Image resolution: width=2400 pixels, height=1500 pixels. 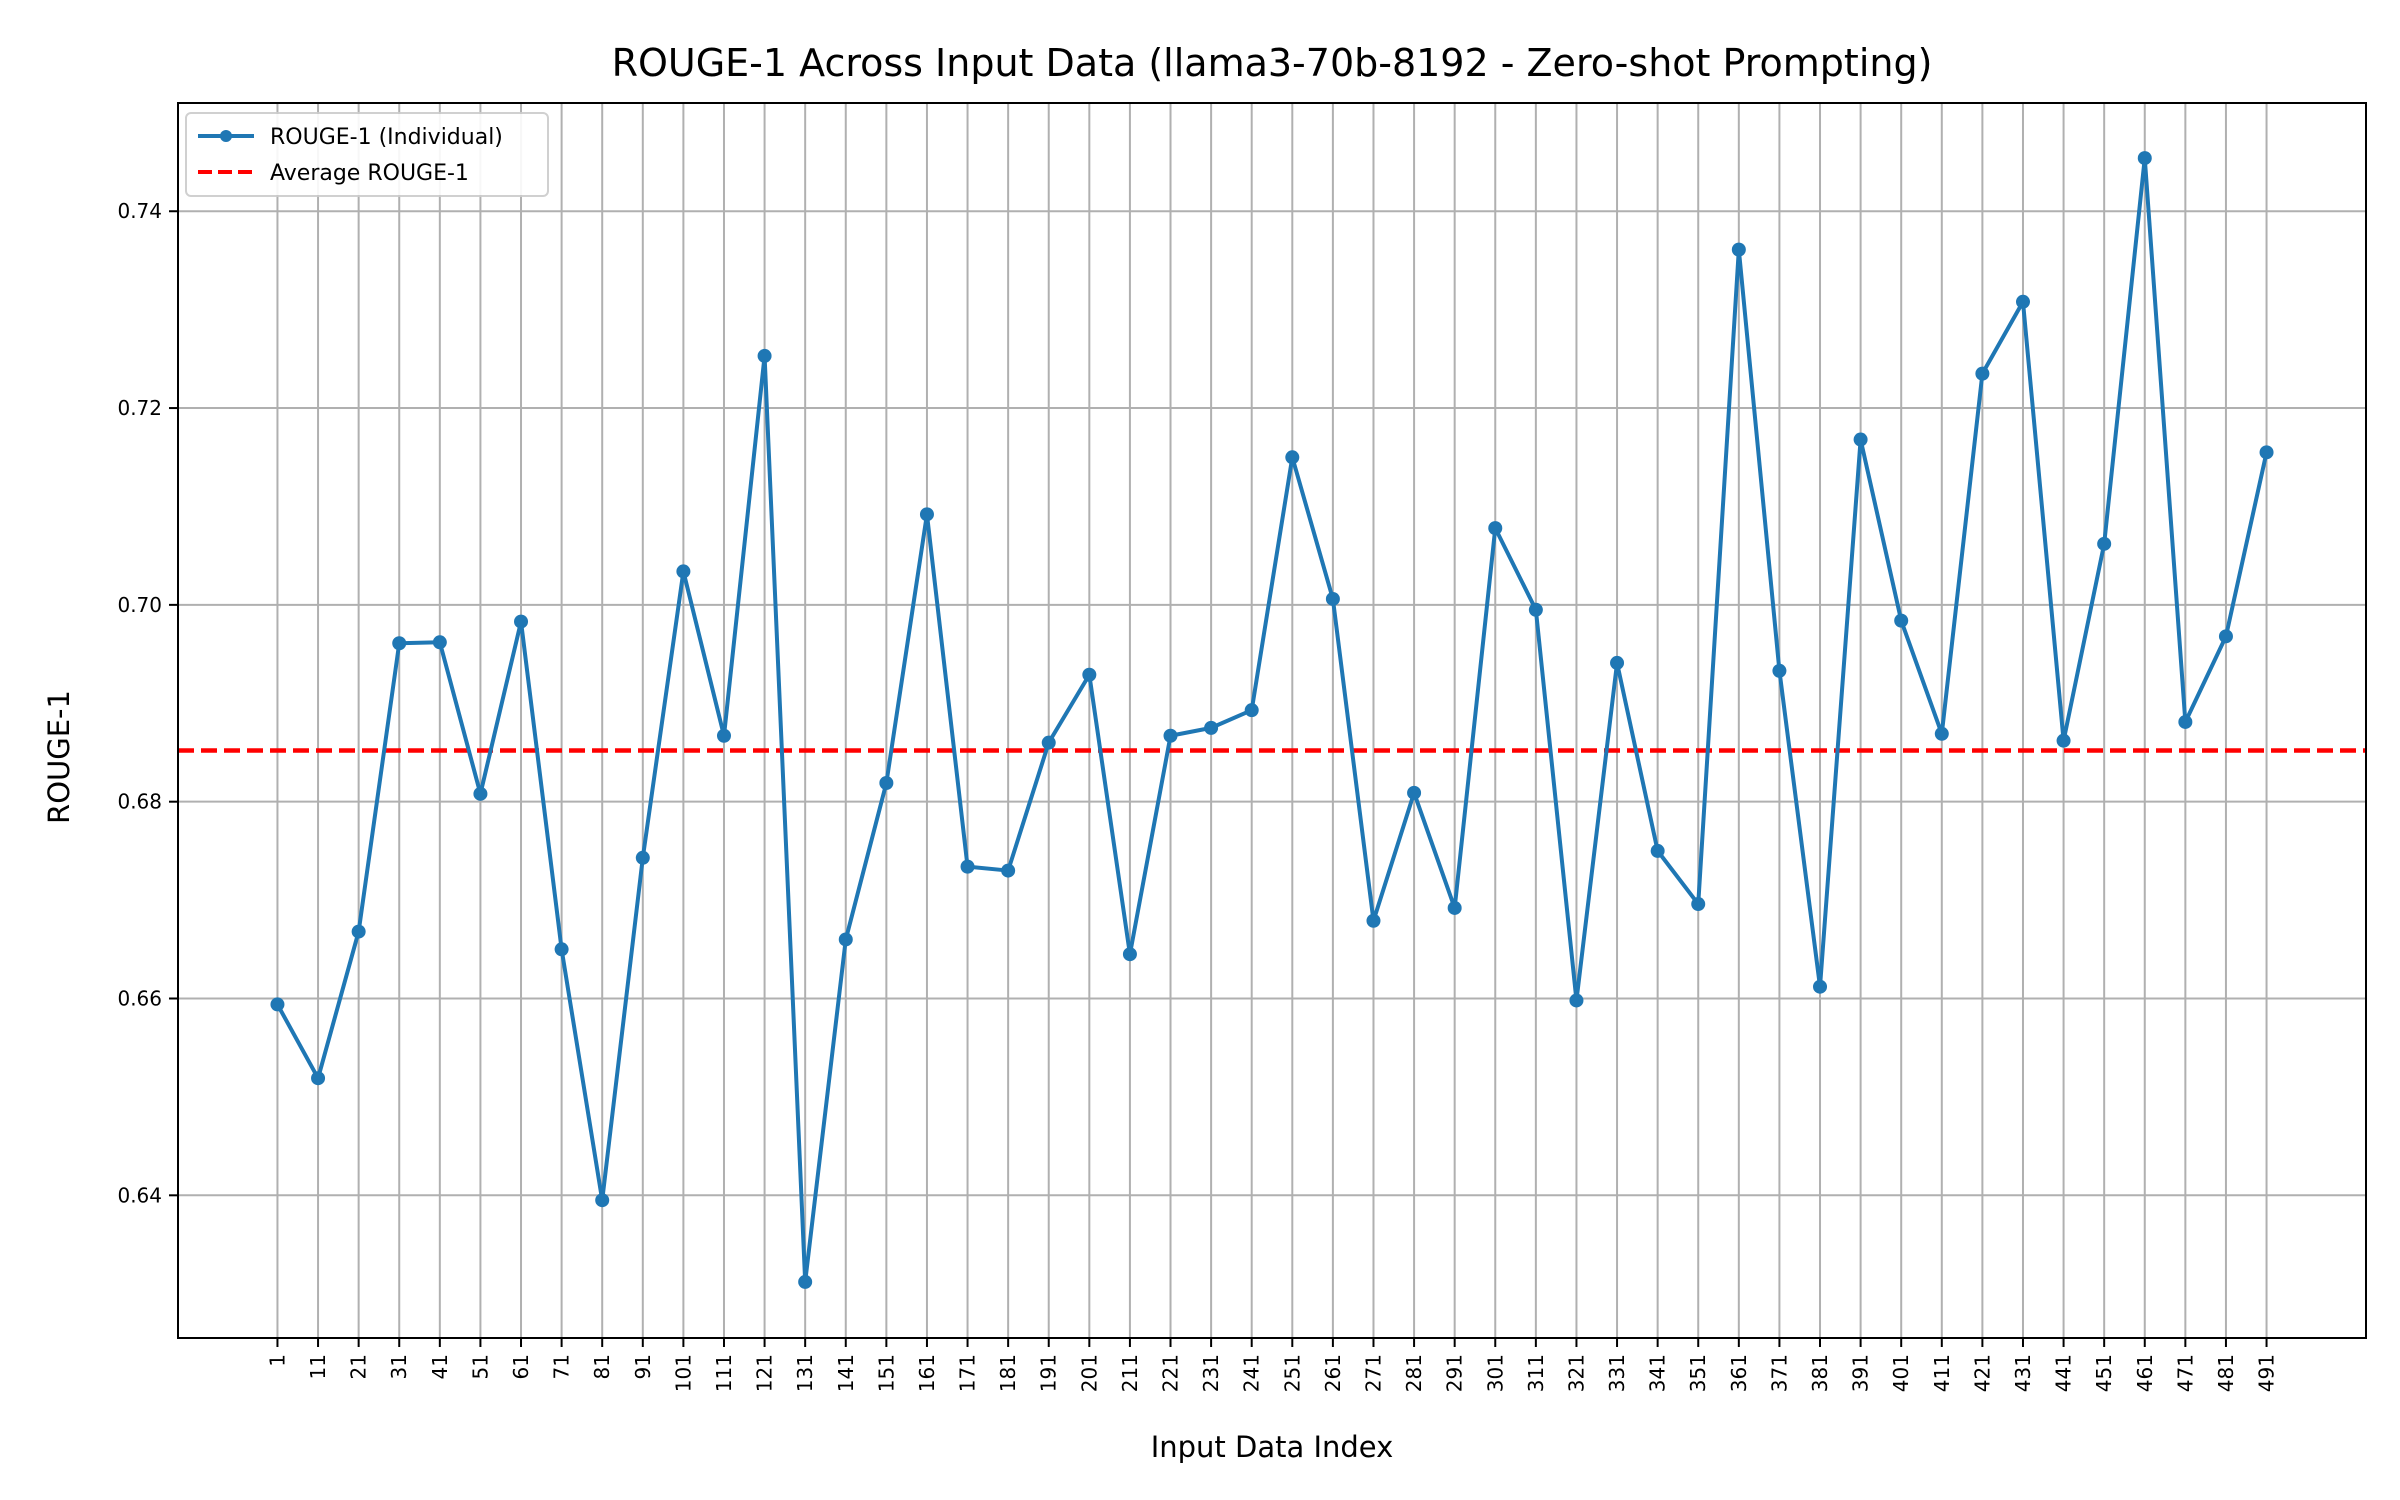 I want to click on x-tick-label: 471, so click(x=2185, y=1373).